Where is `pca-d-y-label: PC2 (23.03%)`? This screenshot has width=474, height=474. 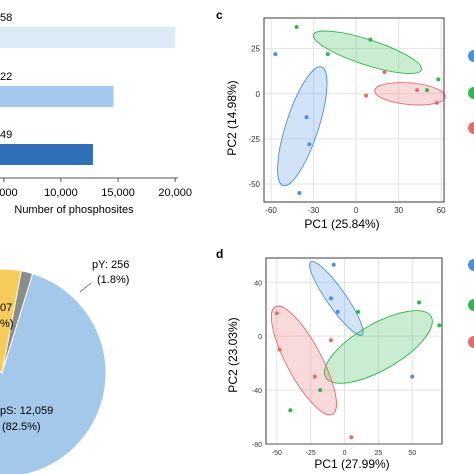 pca-d-y-label: PC2 (23.03%) is located at coordinates (233, 354).